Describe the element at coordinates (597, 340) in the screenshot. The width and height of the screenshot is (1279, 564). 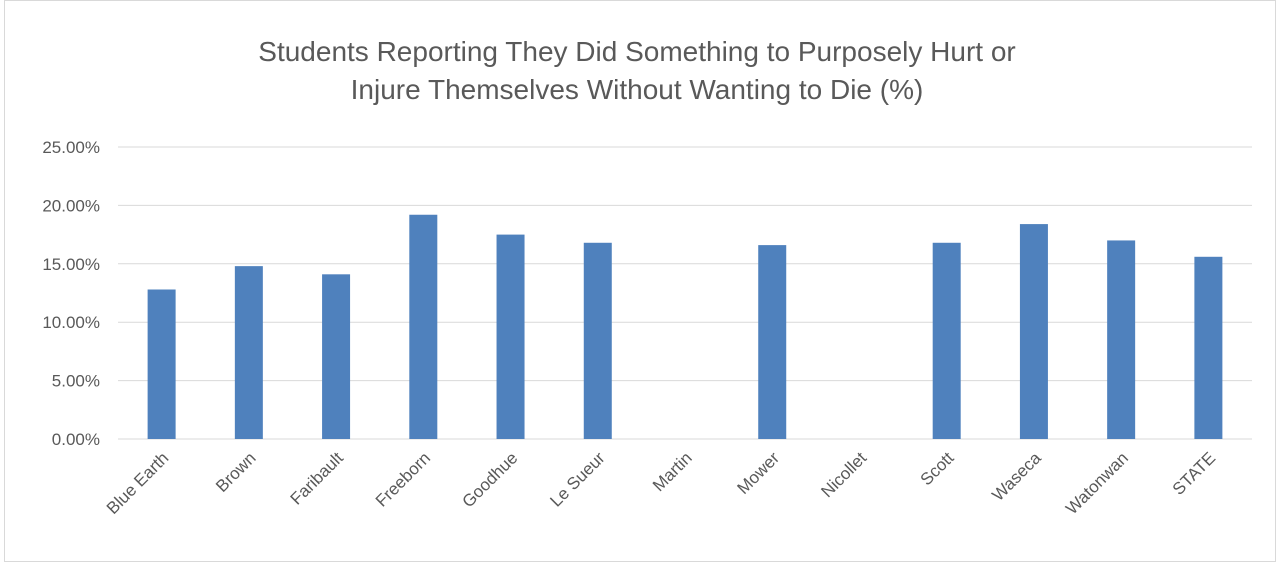
I see `bar-le-sueur` at that location.